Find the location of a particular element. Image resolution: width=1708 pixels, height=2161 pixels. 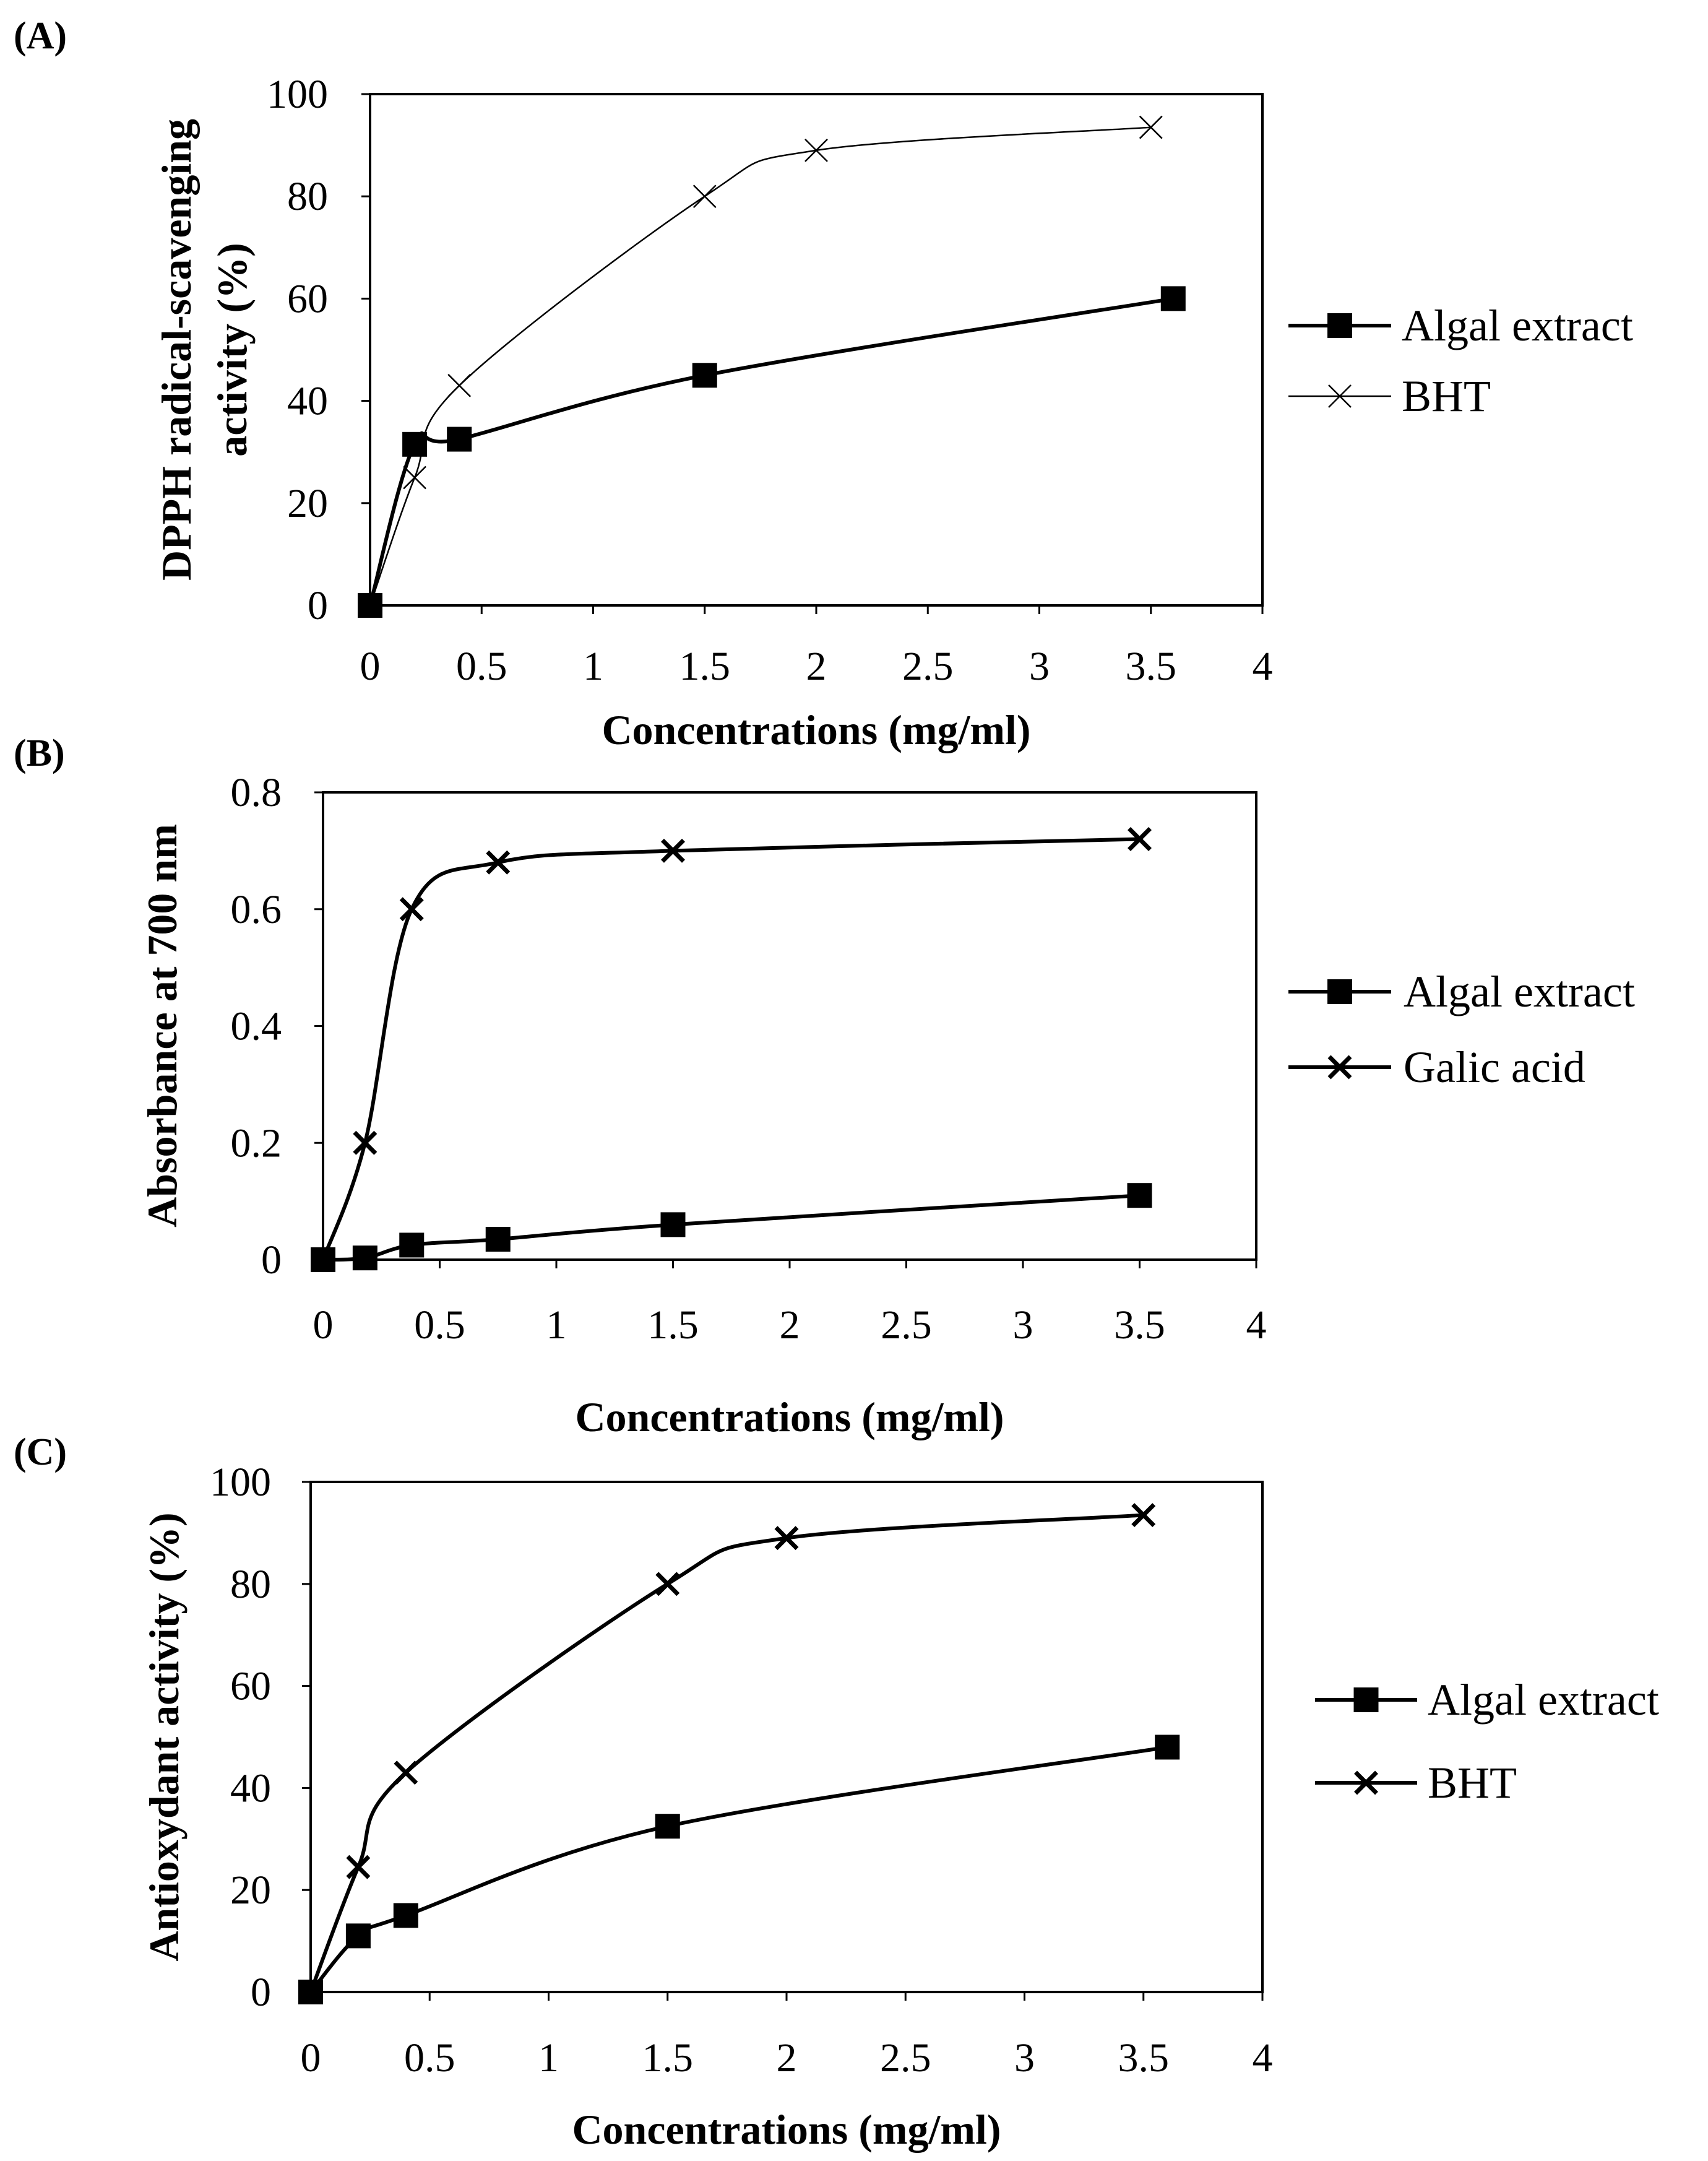

panel-label: (C) is located at coordinates (41, 1452).